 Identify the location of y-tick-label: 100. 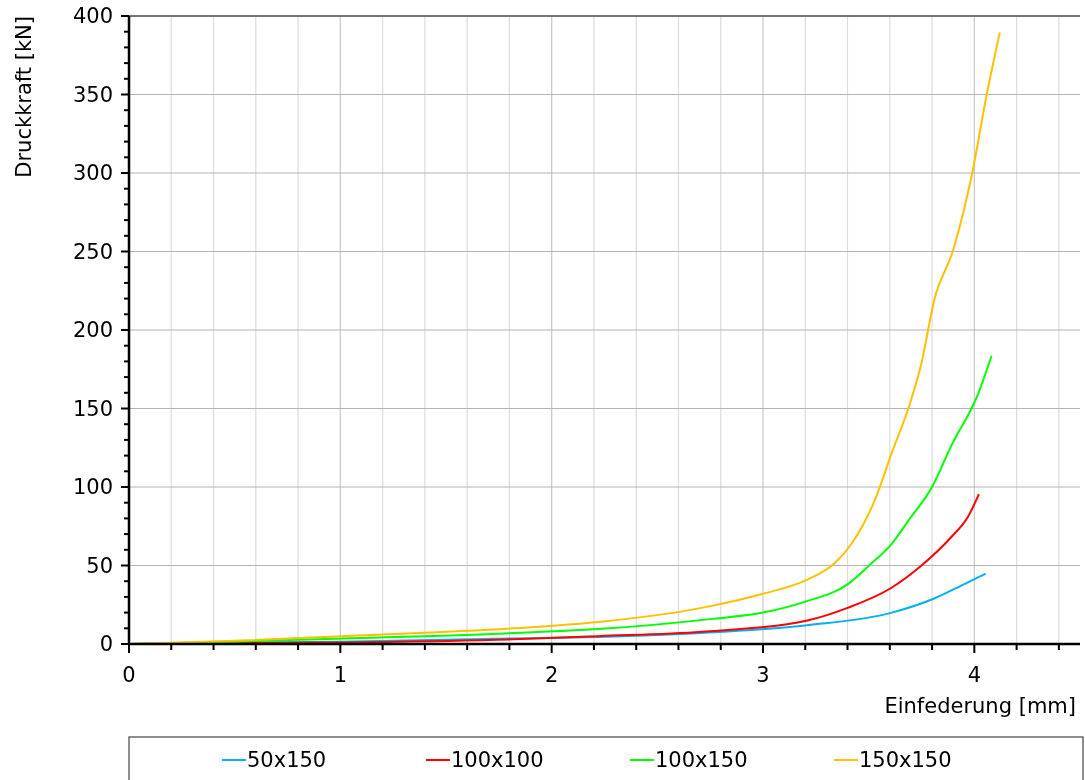
(92, 487).